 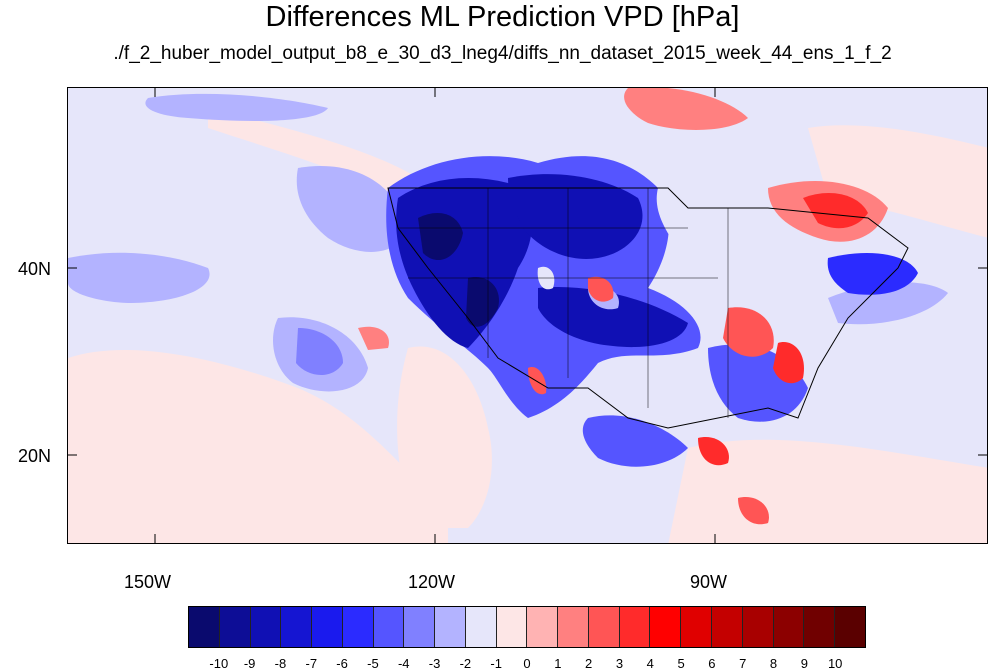 What do you see at coordinates (342, 663) in the screenshot?
I see `colorbar-label: -6` at bounding box center [342, 663].